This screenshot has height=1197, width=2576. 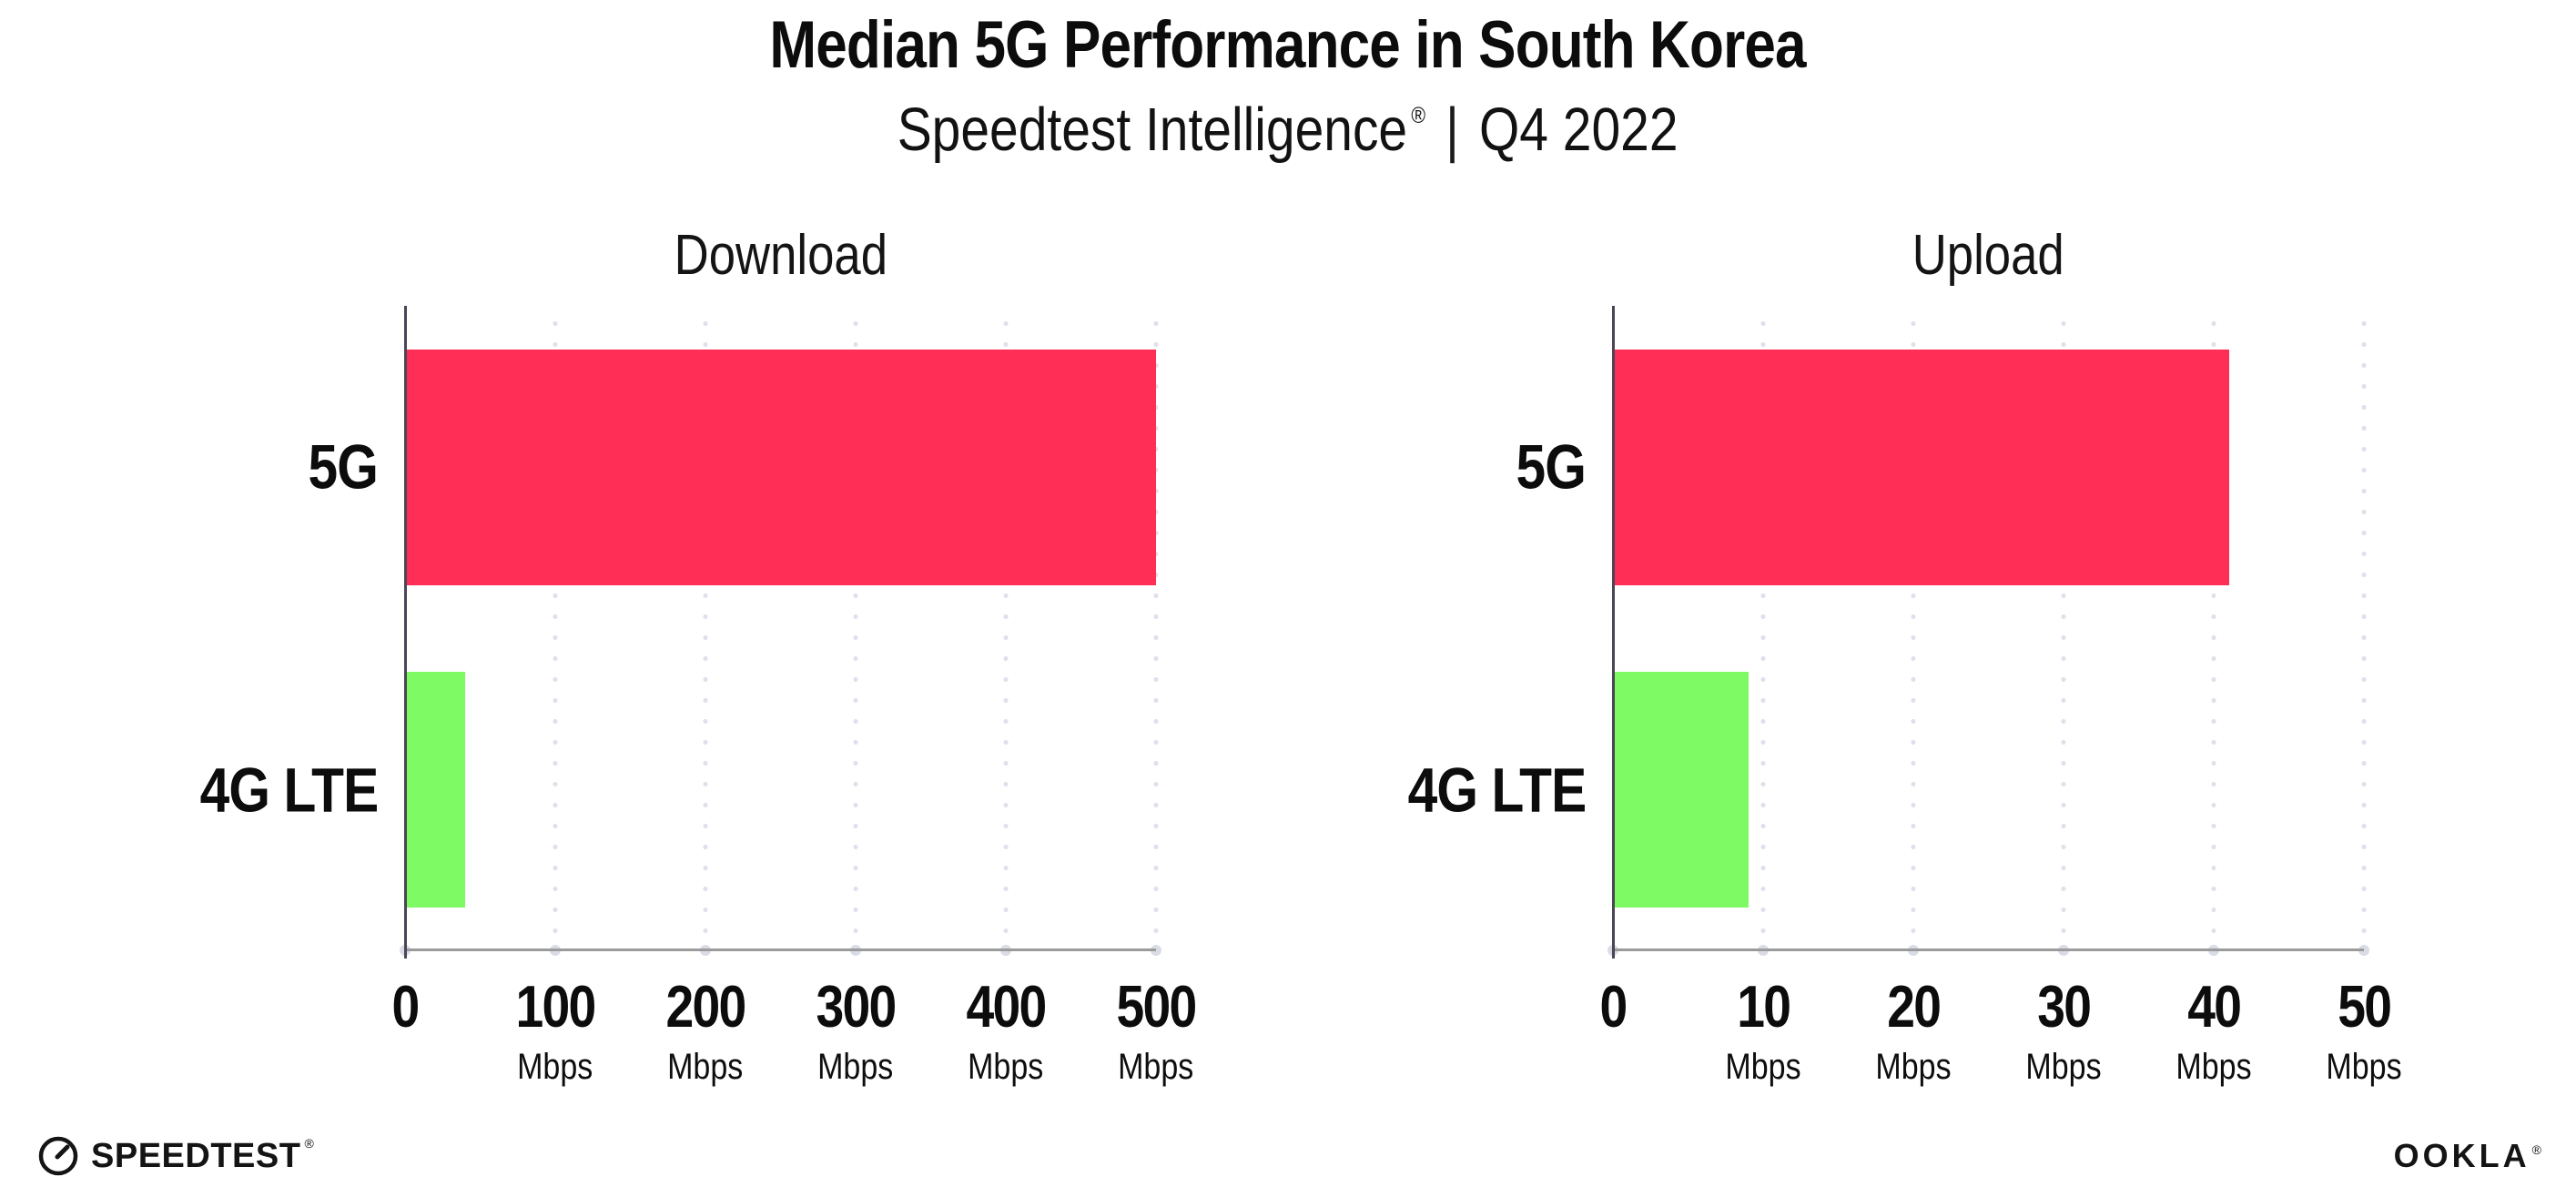 I want to click on ookla-trademark-mark: ®, so click(x=2538, y=1150).